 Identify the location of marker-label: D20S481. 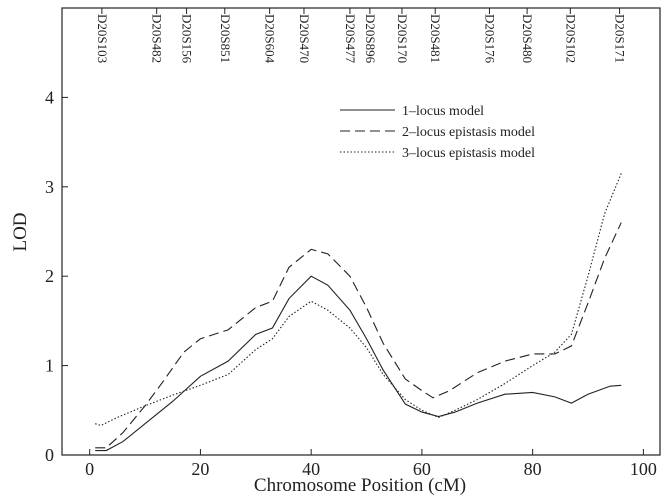
(435, 38).